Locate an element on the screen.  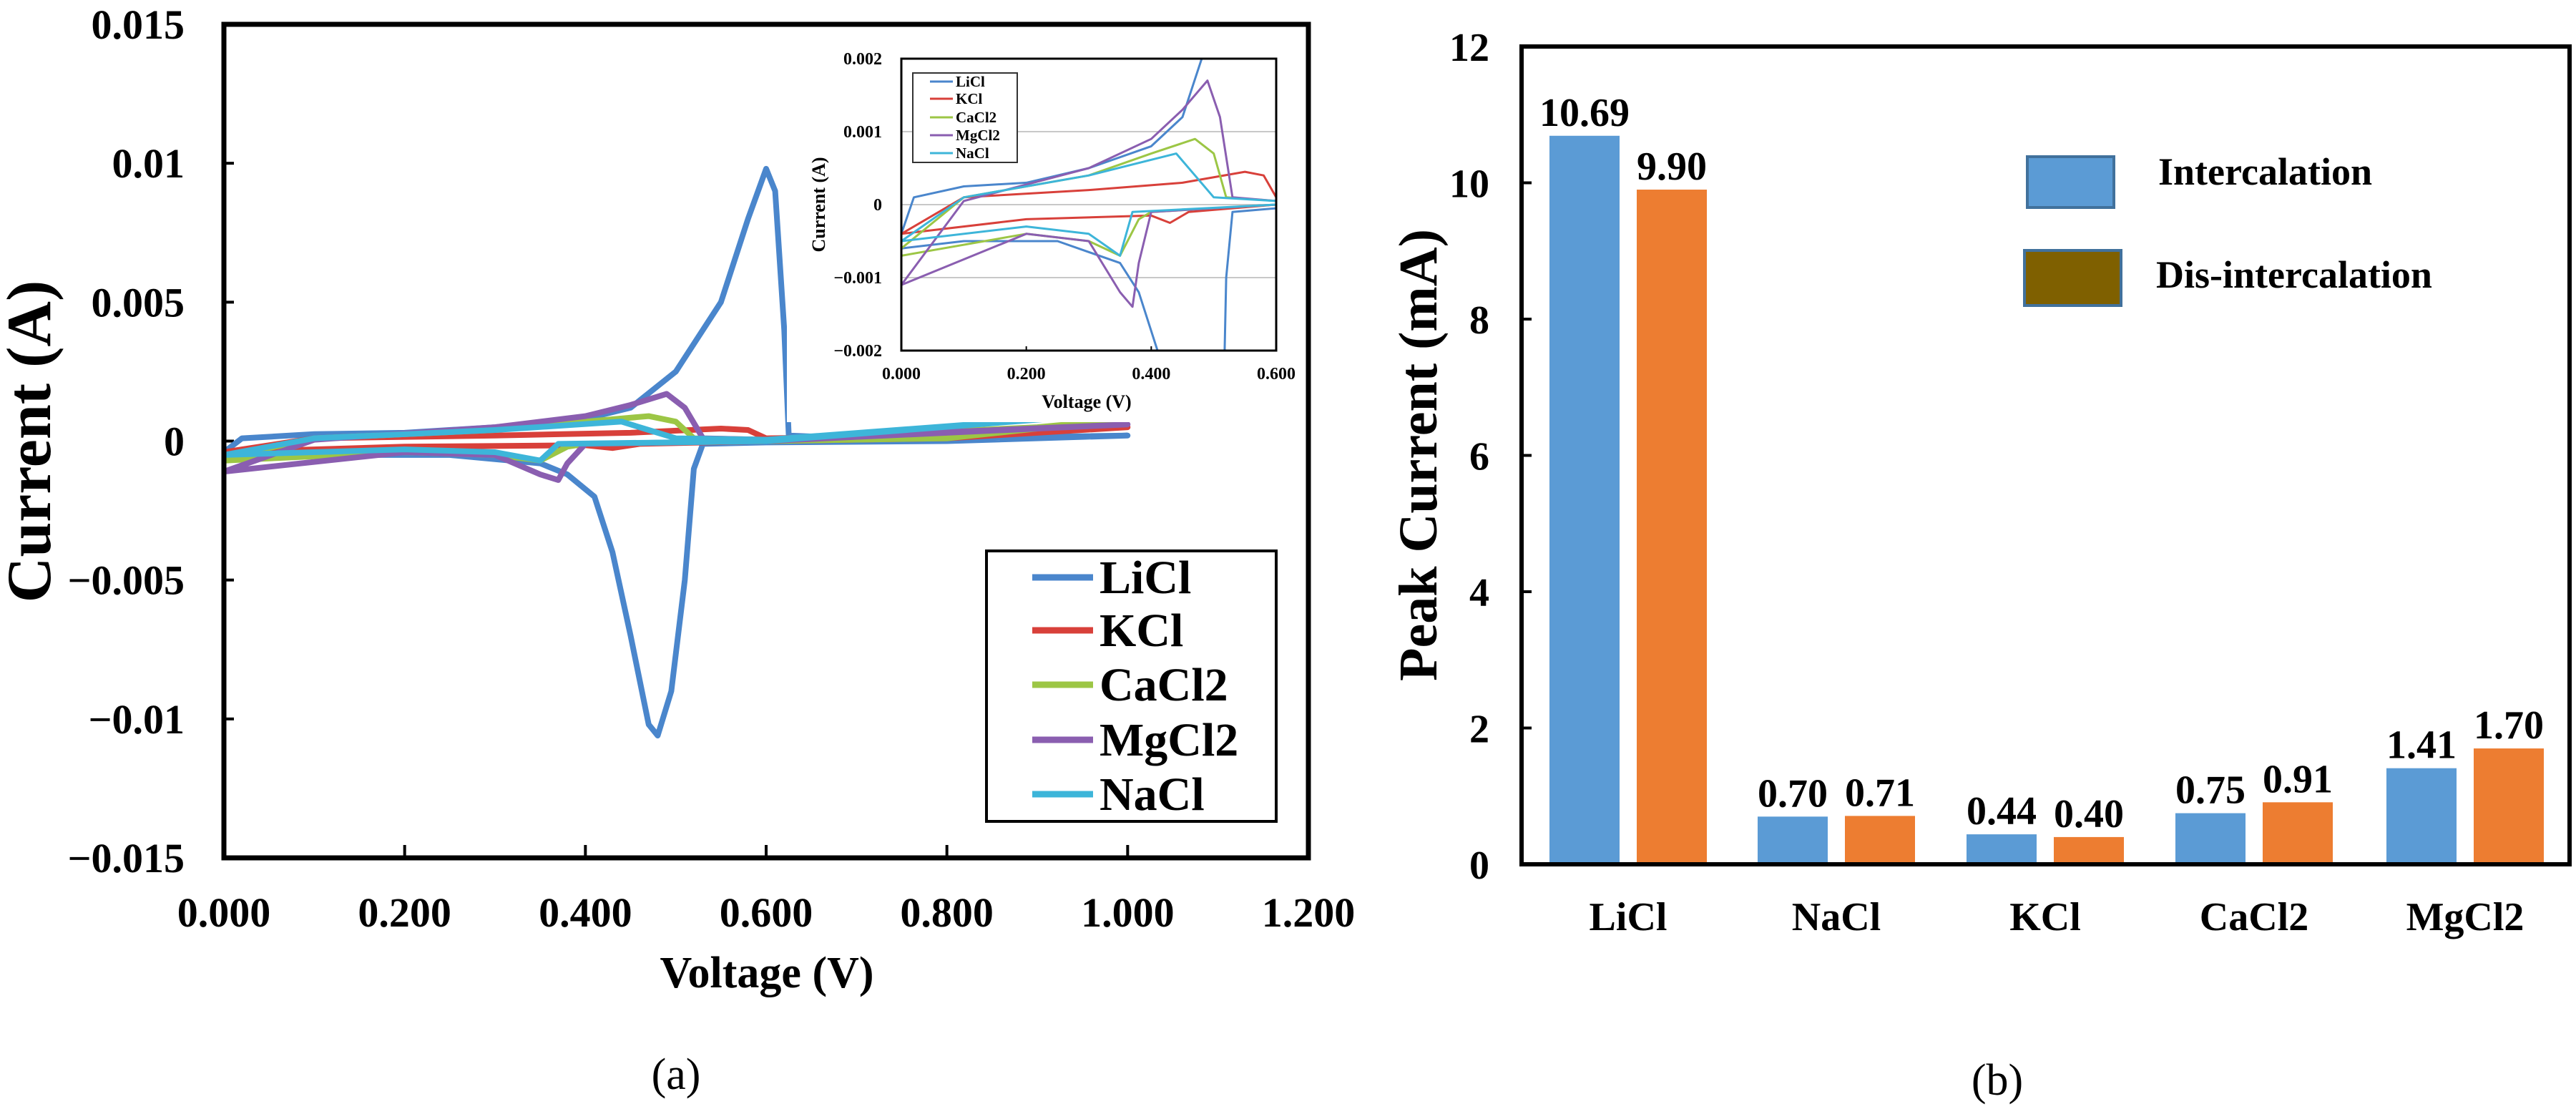
bar-data-label: 0.75 is located at coordinates (2210, 790).